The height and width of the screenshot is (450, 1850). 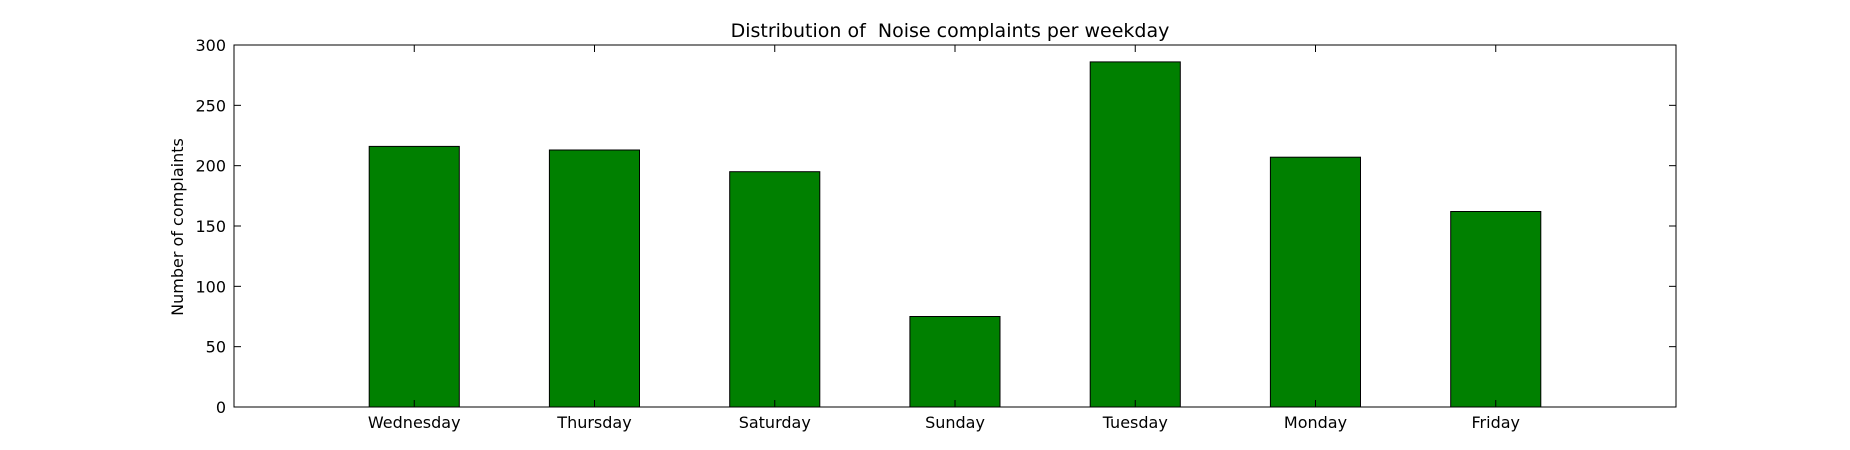 I want to click on x-tick-label-monday: Monday, so click(x=1315, y=422).